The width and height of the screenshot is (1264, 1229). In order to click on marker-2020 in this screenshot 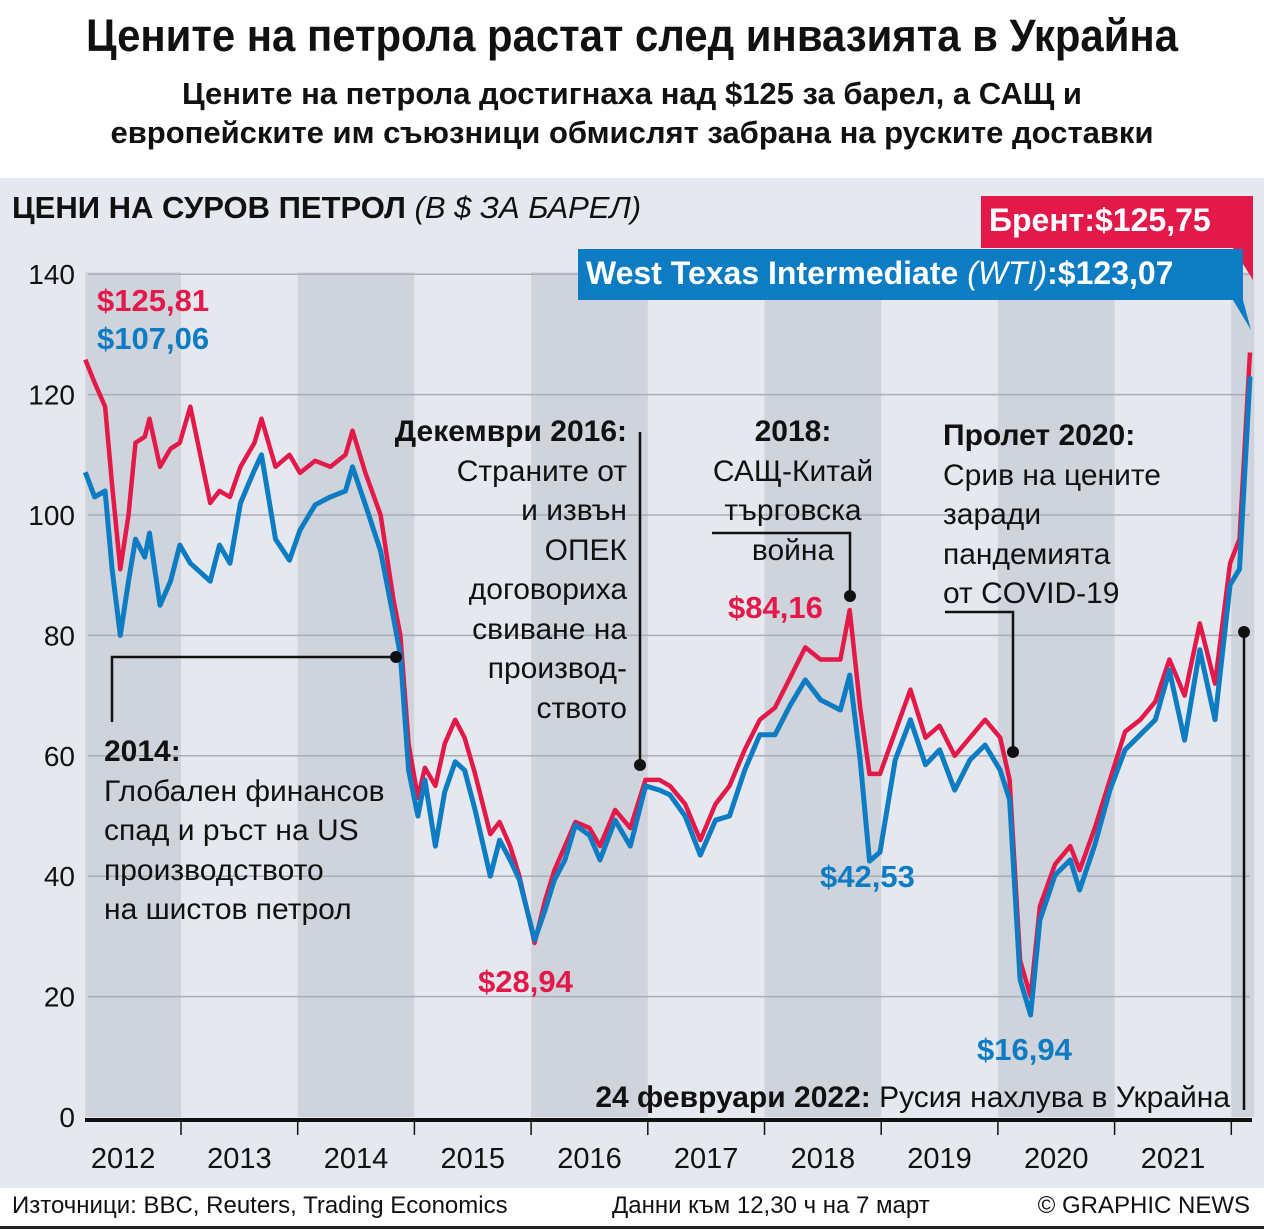, I will do `click(1013, 752)`.